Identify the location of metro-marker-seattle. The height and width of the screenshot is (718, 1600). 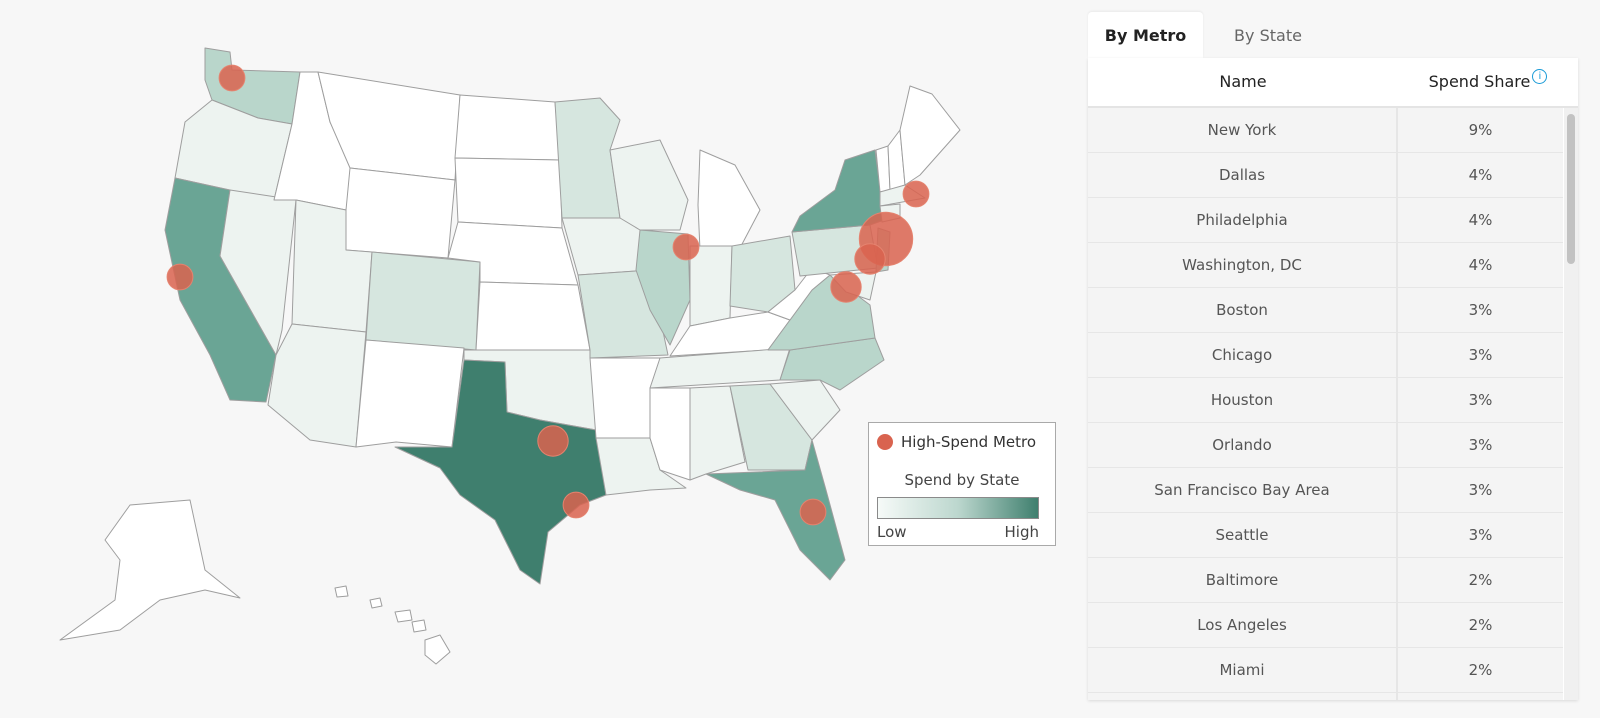
(232, 78).